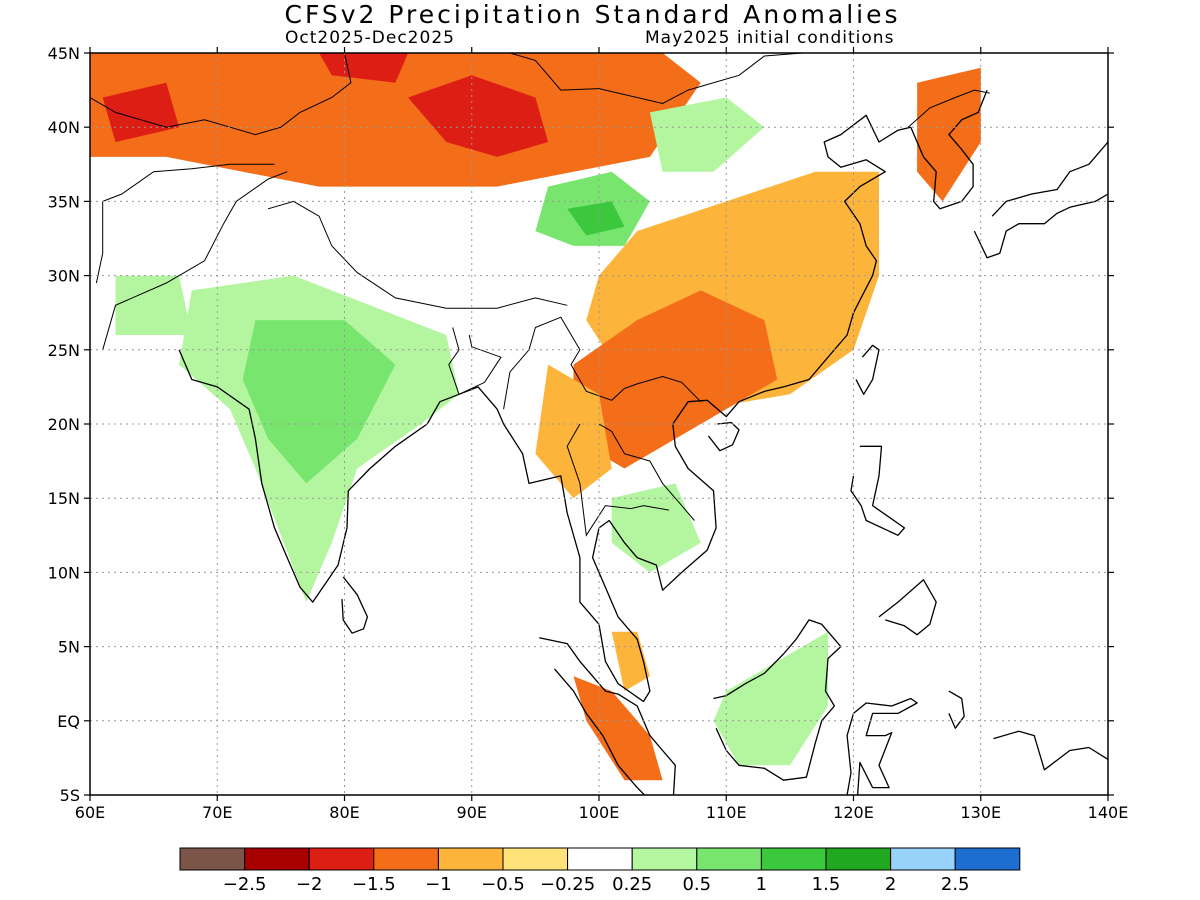 This screenshot has width=1200, height=900. Describe the element at coordinates (438, 884) in the screenshot. I see `colorbar-label: −1` at that location.